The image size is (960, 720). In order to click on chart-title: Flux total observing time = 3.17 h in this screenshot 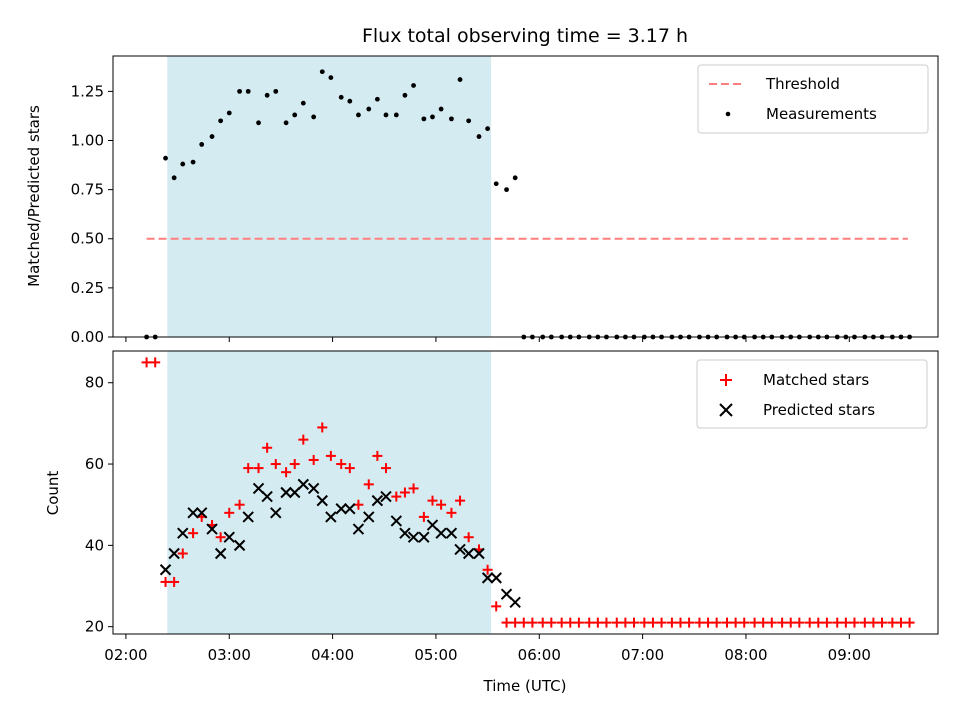, I will do `click(525, 36)`.